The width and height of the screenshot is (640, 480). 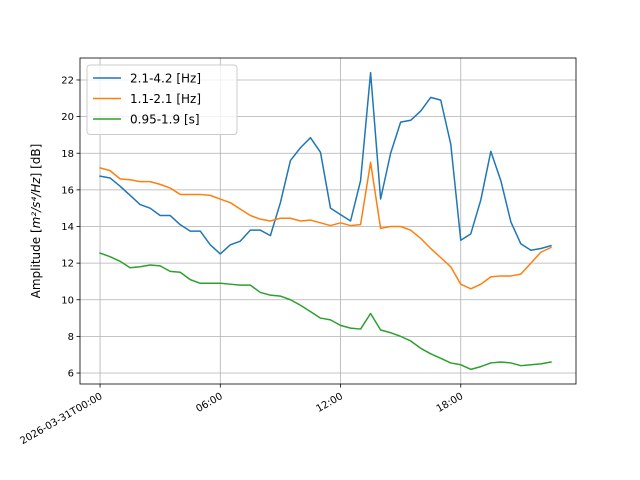 What do you see at coordinates (67, 264) in the screenshot?
I see `y-tick-label: 12` at bounding box center [67, 264].